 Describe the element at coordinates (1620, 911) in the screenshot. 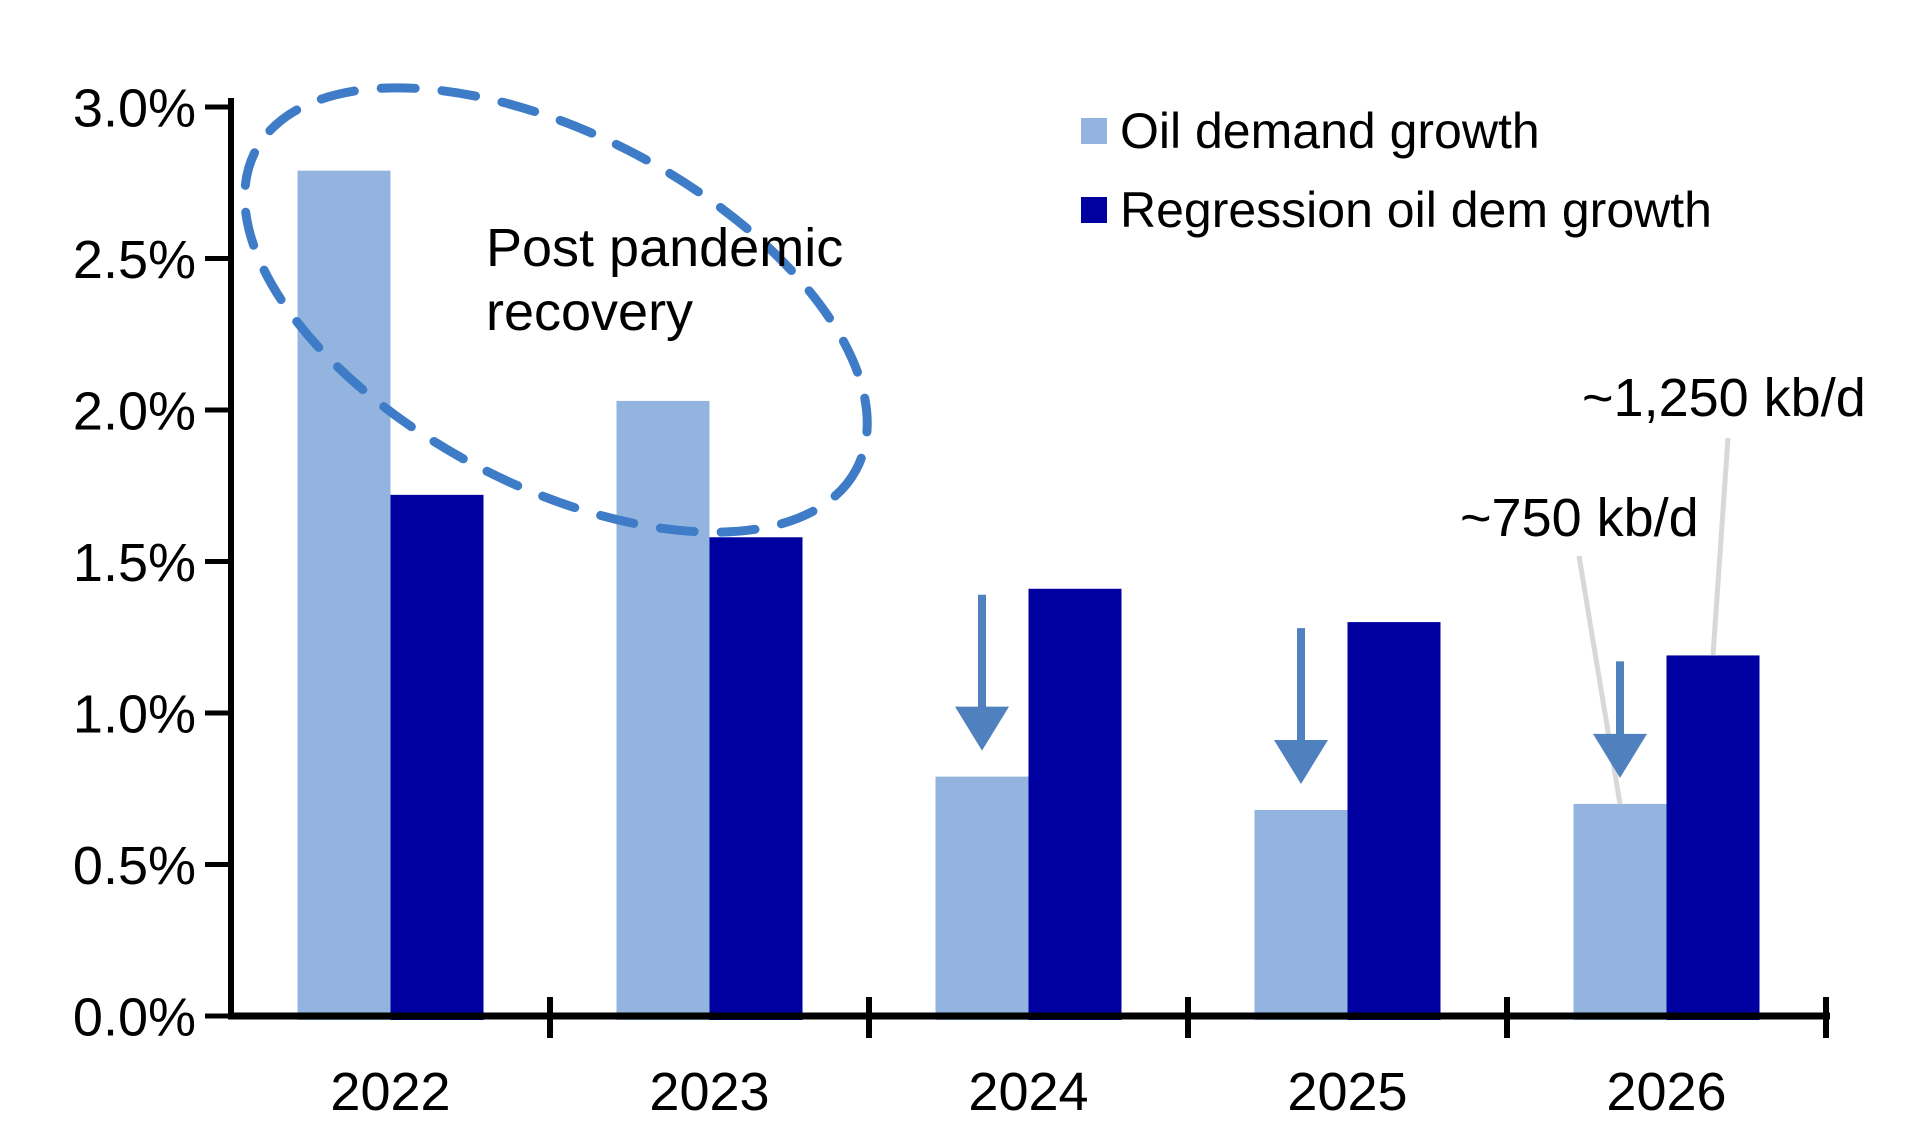

I see `bar-oil-demand-growth-2026` at that location.